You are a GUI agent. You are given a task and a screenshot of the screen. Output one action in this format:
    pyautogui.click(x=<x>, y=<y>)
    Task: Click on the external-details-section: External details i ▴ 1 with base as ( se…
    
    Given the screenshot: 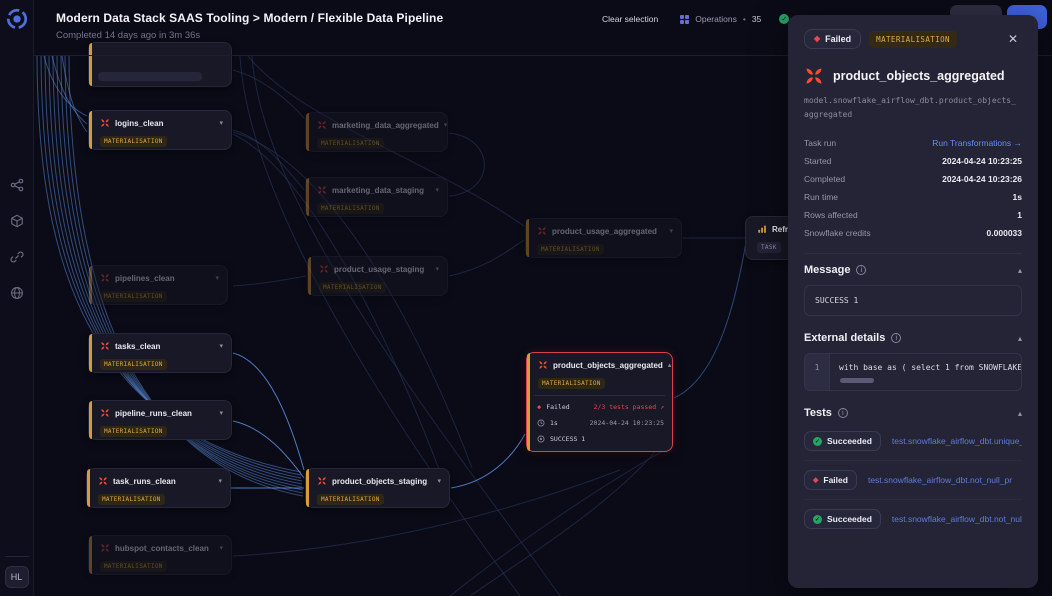 What is the action you would take?
    pyautogui.click(x=913, y=361)
    